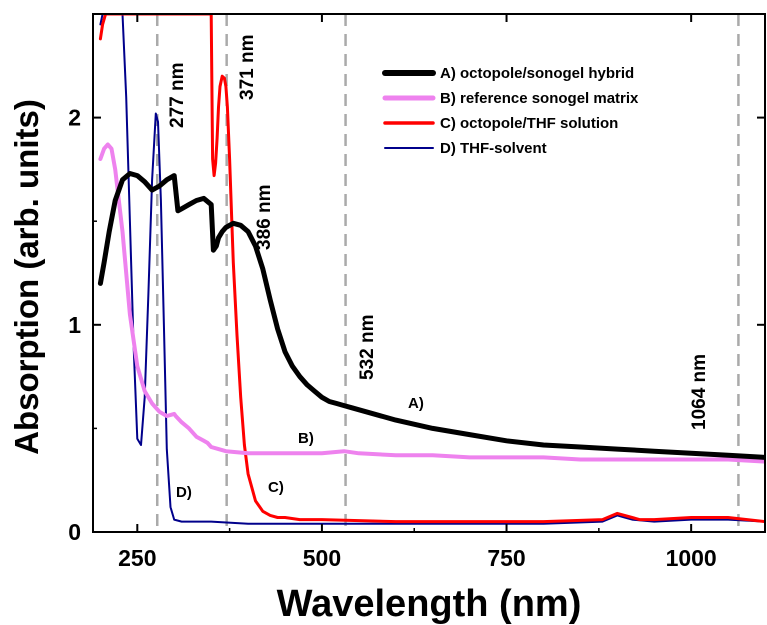 The image size is (767, 625). I want to click on y-axis-title: Absorption (arb. units), so click(26, 277).